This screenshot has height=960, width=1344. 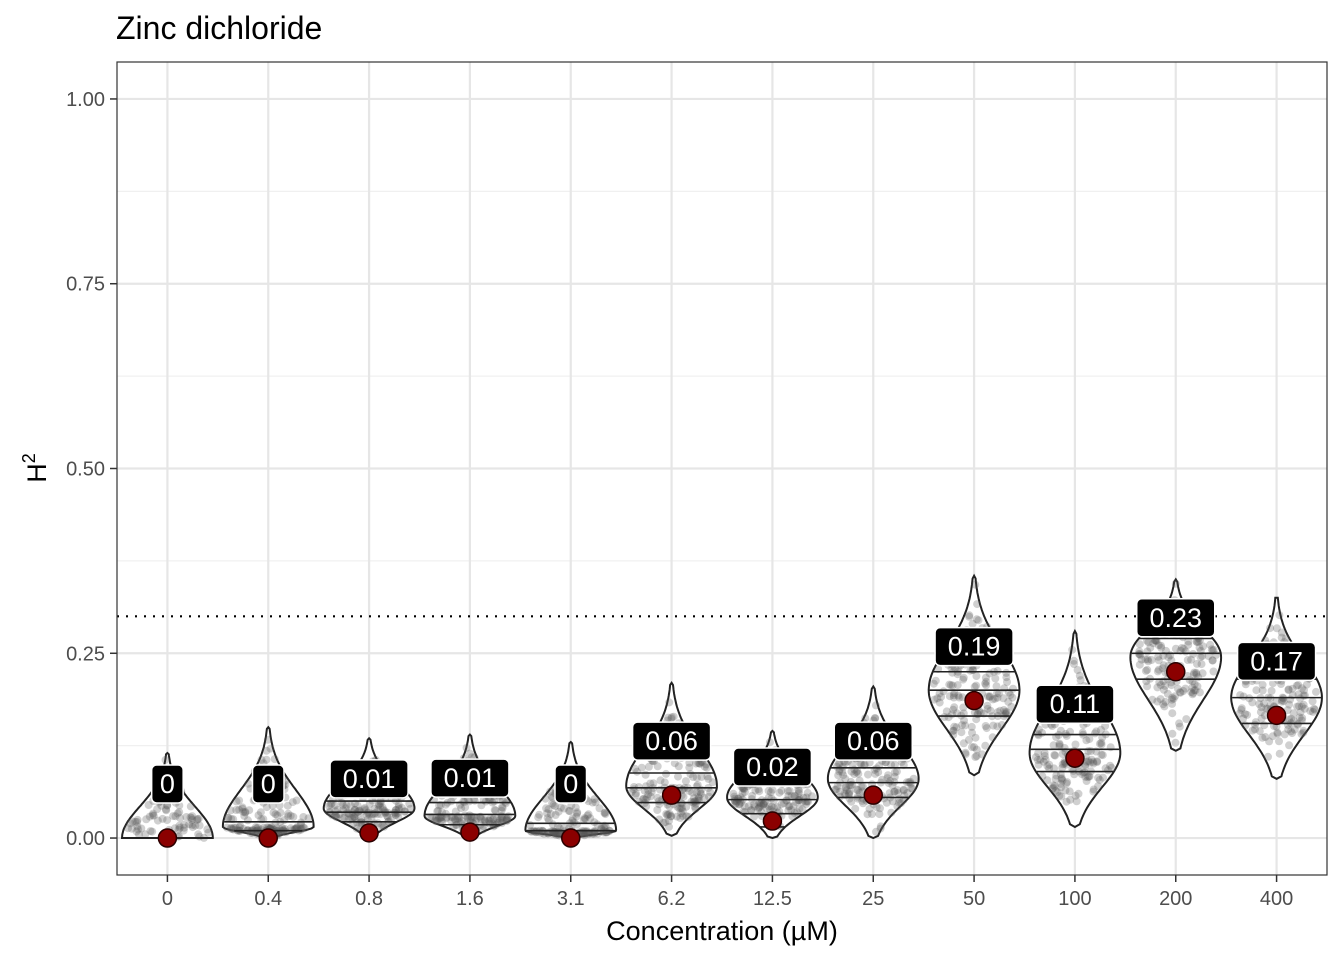 What do you see at coordinates (470, 778) in the screenshot?
I see `estimate-label: 0.01` at bounding box center [470, 778].